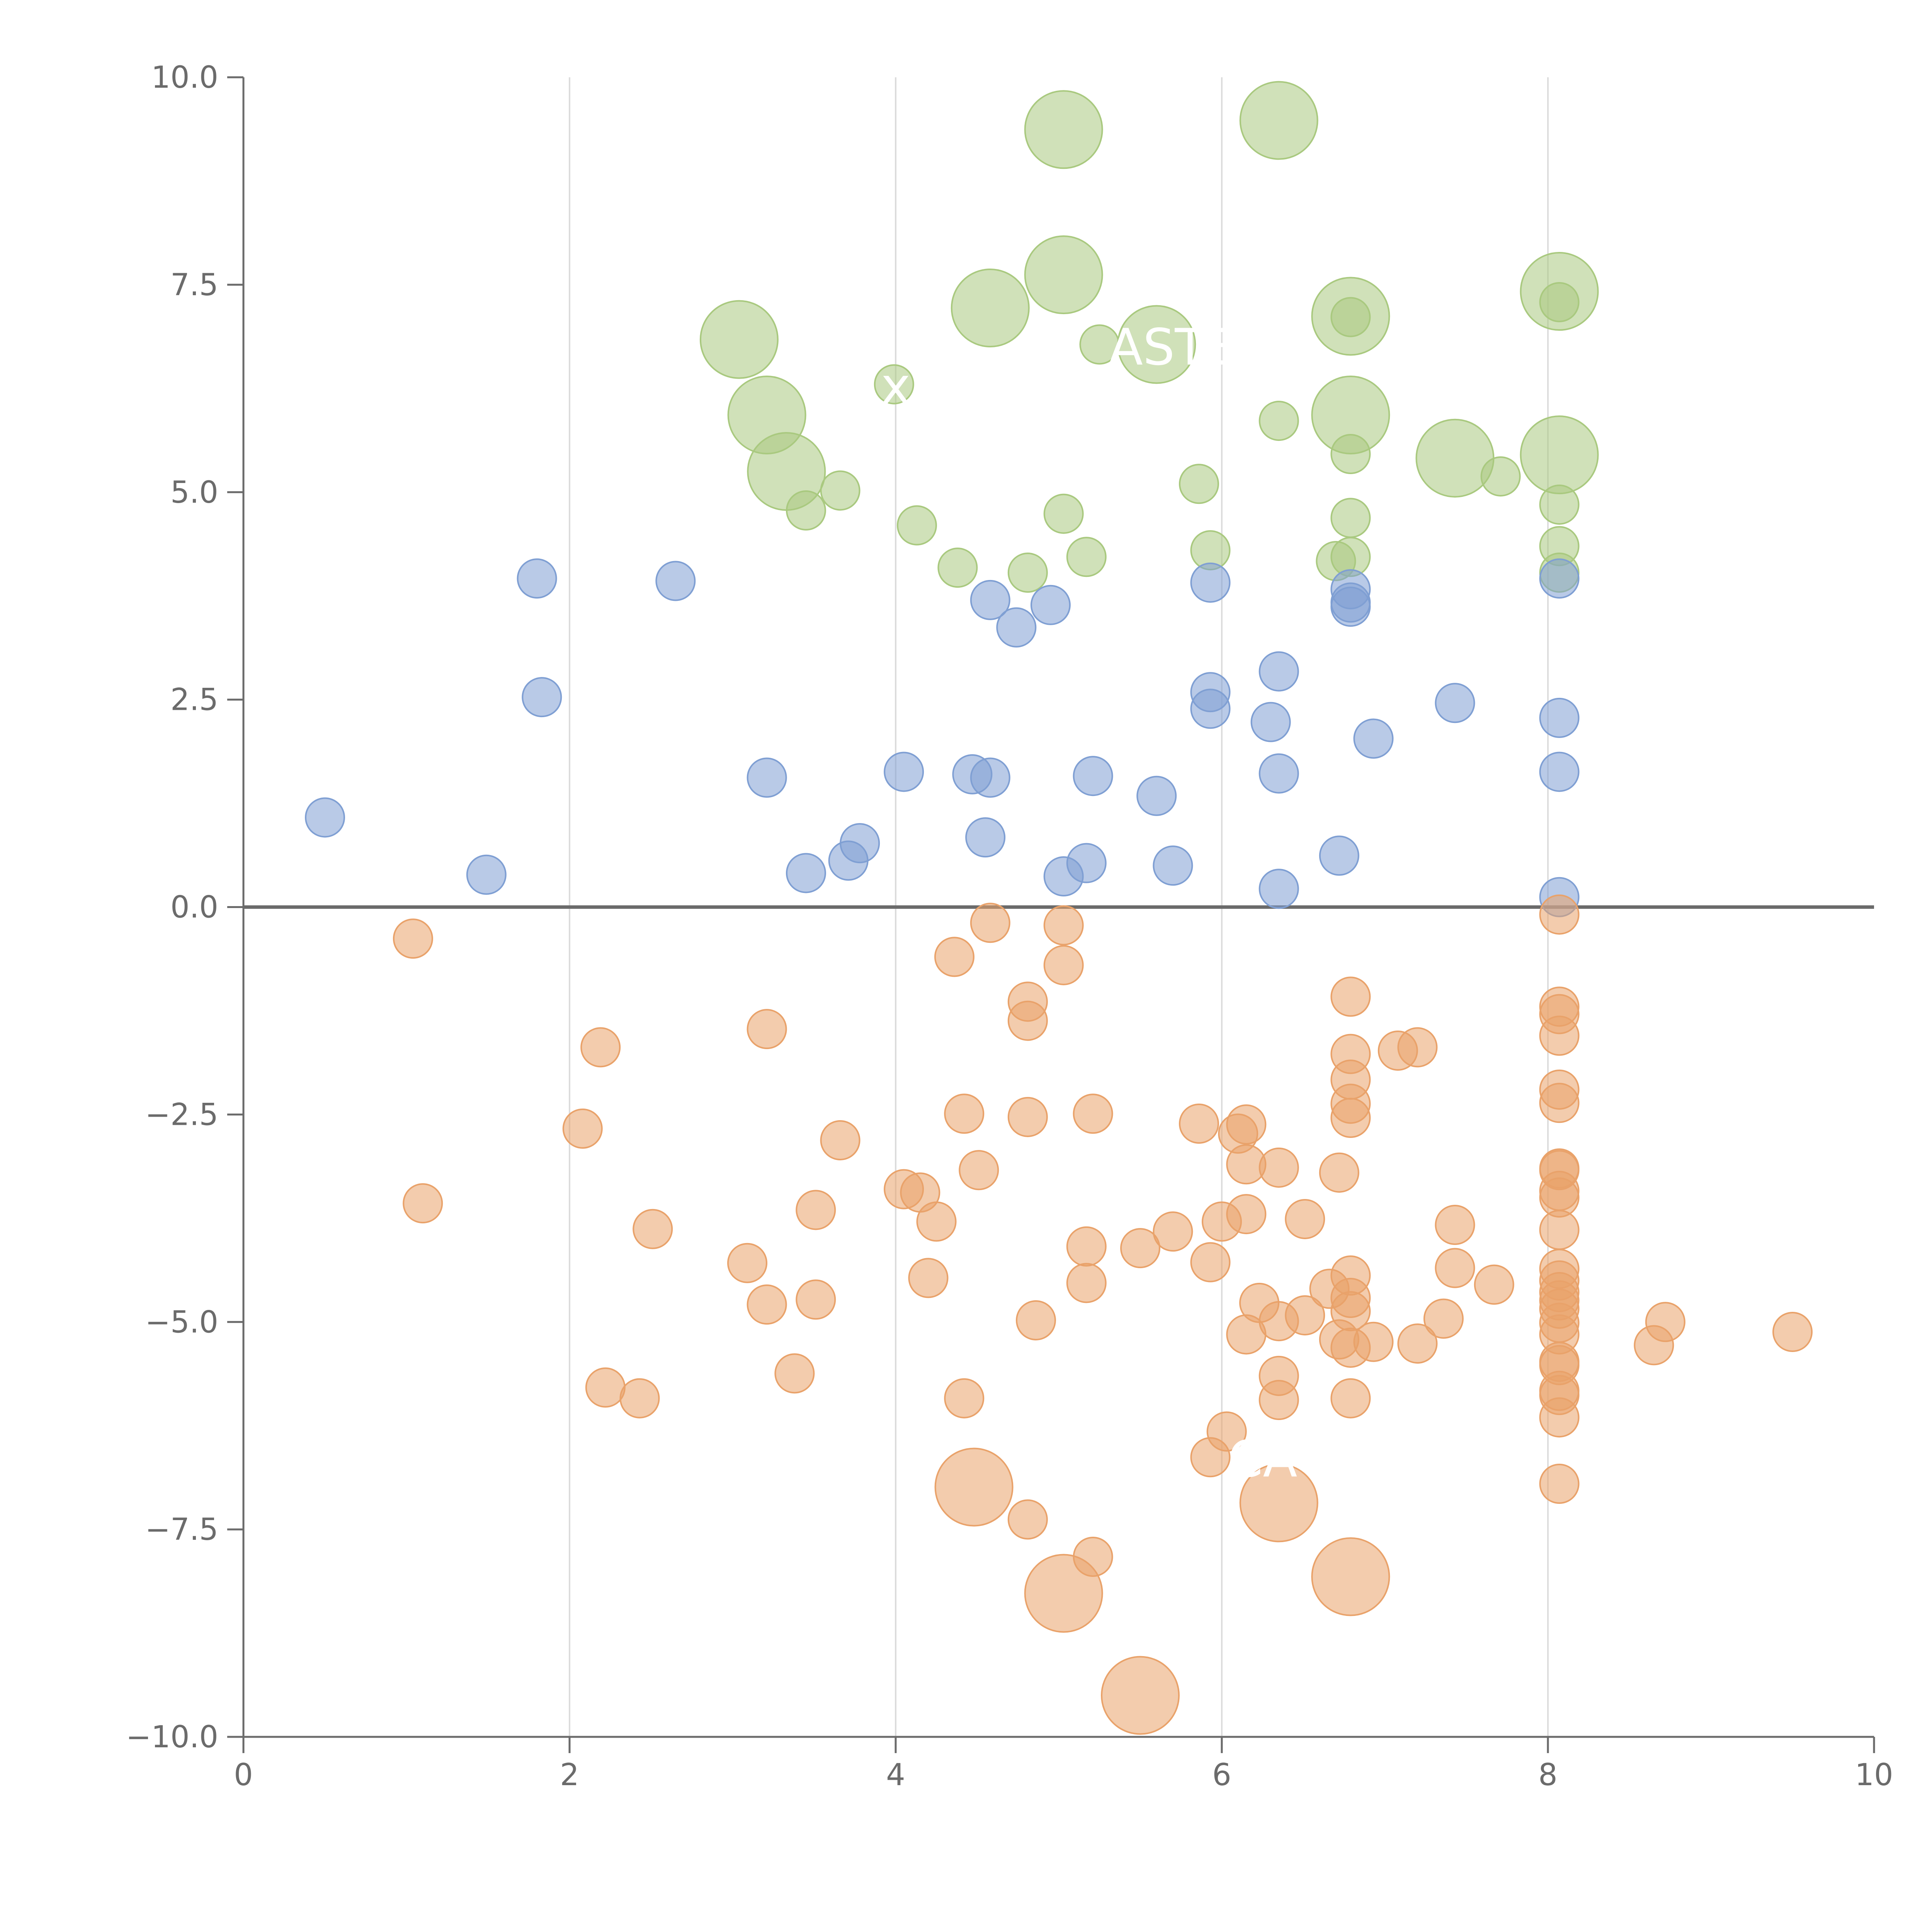  Describe the element at coordinates (570, 1775) in the screenshot. I see `x-tick-label: 2` at that location.